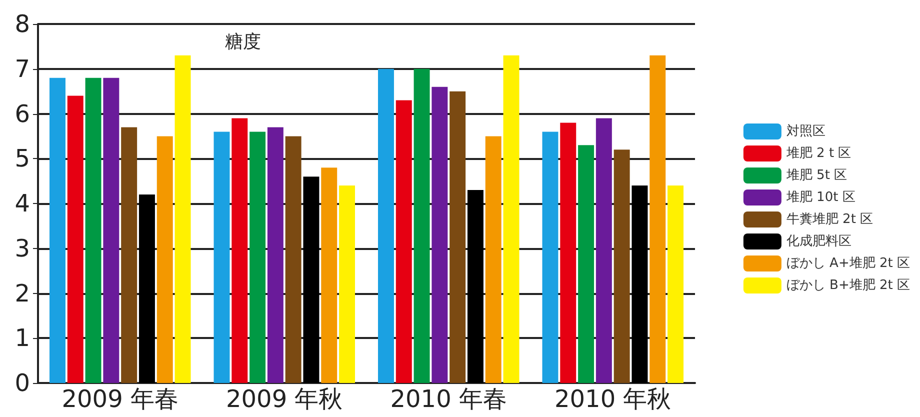 The width and height of the screenshot is (920, 417). What do you see at coordinates (820, 197) in the screenshot?
I see `legend-label: 堆肥 10t 区` at bounding box center [820, 197].